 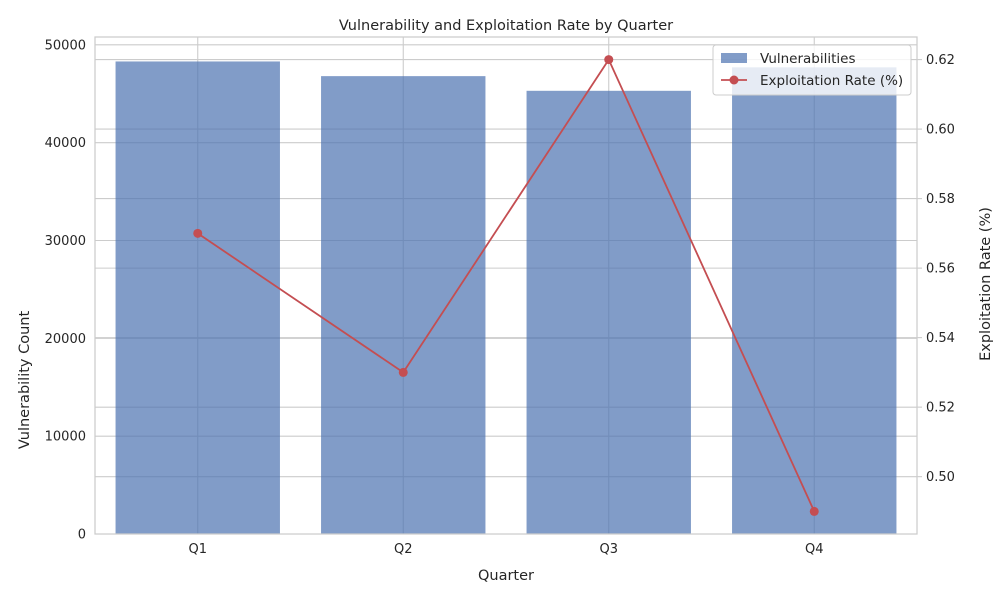 I want to click on y2-tick-label: 0.54, so click(x=940, y=338).